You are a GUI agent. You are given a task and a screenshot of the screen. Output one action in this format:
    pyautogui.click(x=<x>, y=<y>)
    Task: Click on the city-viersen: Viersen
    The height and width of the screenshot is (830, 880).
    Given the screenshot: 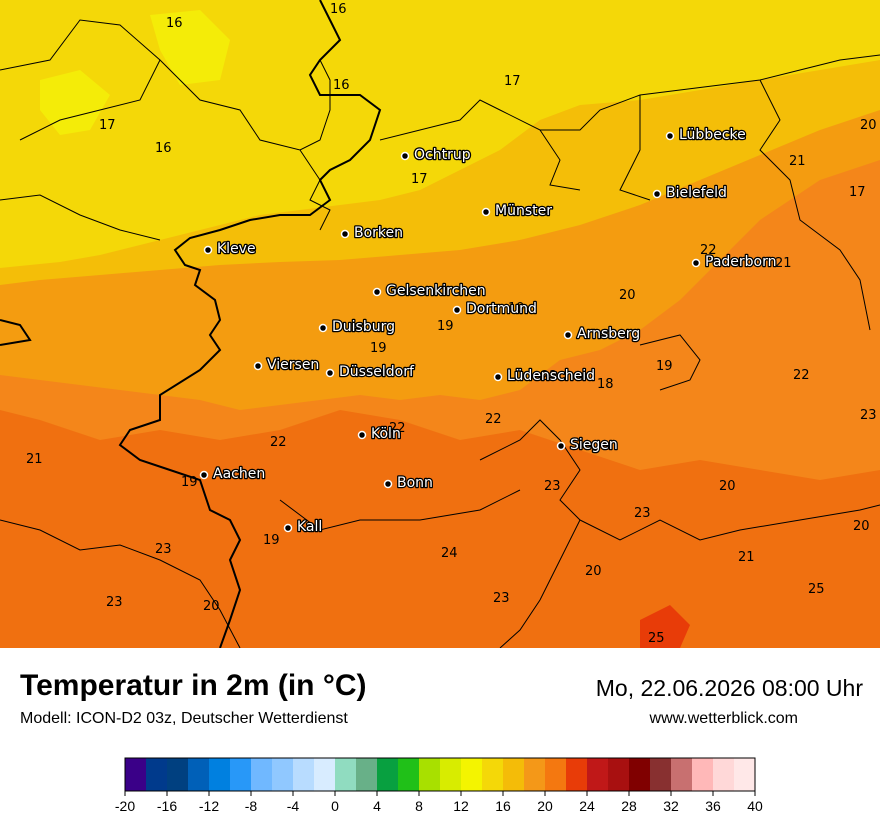 What is the action you would take?
    pyautogui.click(x=287, y=365)
    